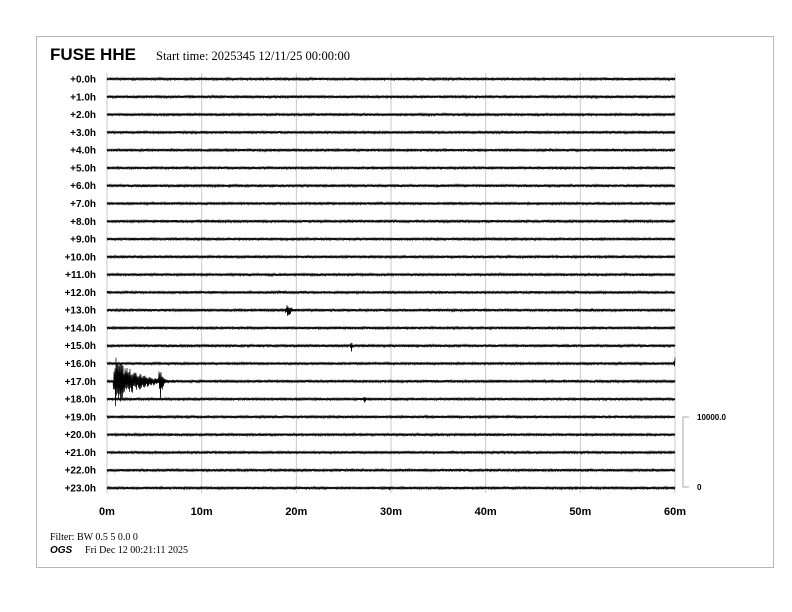 The height and width of the screenshot is (612, 792). What do you see at coordinates (699, 487) in the screenshot?
I see `scale-bottom-label: 0` at bounding box center [699, 487].